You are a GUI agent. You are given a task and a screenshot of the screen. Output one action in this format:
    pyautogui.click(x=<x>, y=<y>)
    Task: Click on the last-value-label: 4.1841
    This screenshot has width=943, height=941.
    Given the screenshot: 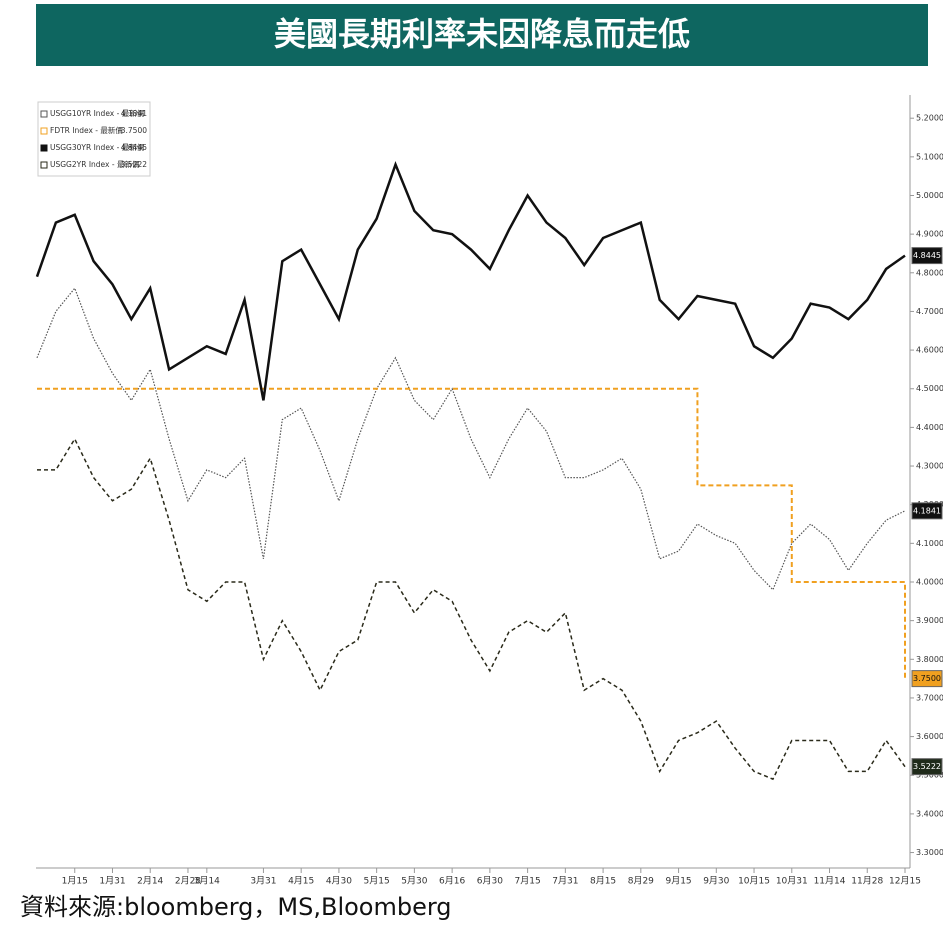 What is the action you would take?
    pyautogui.click(x=927, y=510)
    